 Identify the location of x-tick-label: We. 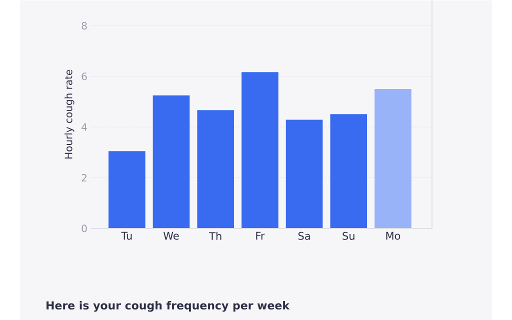
(171, 236).